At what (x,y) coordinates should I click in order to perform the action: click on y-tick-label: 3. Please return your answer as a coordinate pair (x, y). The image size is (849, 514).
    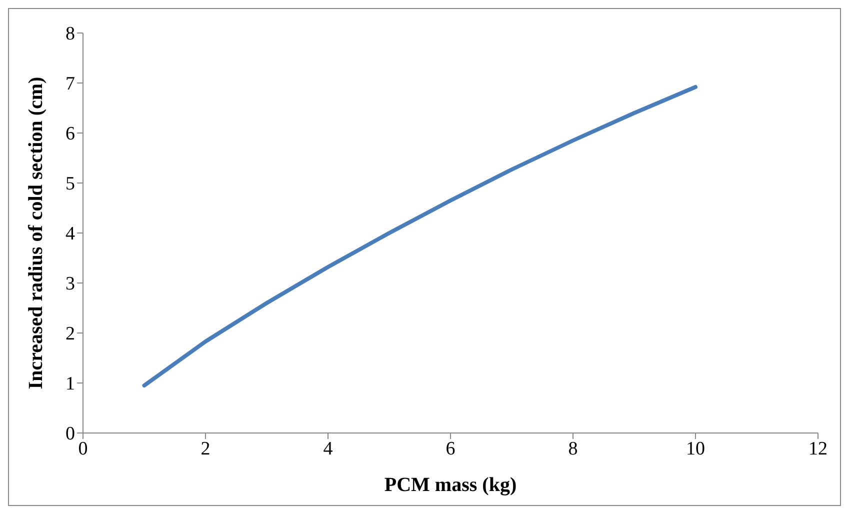
    Looking at the image, I should click on (70, 284).